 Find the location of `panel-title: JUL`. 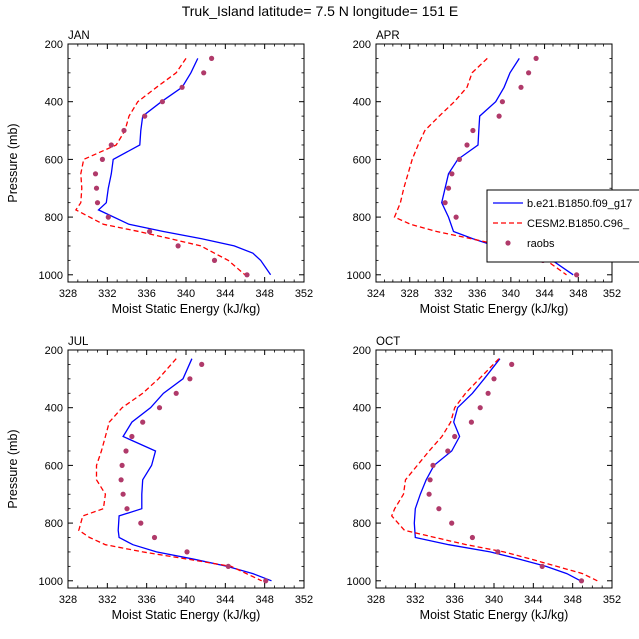

panel-title: JUL is located at coordinates (78, 342).